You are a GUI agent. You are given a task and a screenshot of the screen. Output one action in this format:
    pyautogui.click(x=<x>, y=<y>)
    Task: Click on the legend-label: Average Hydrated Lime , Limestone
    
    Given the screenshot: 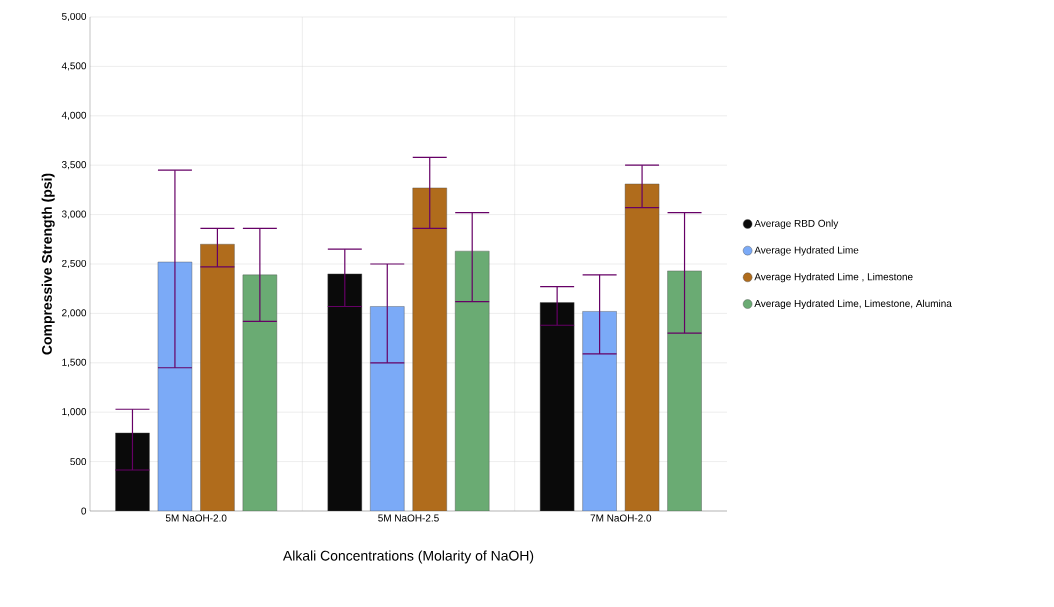 What is the action you would take?
    pyautogui.click(x=833, y=277)
    